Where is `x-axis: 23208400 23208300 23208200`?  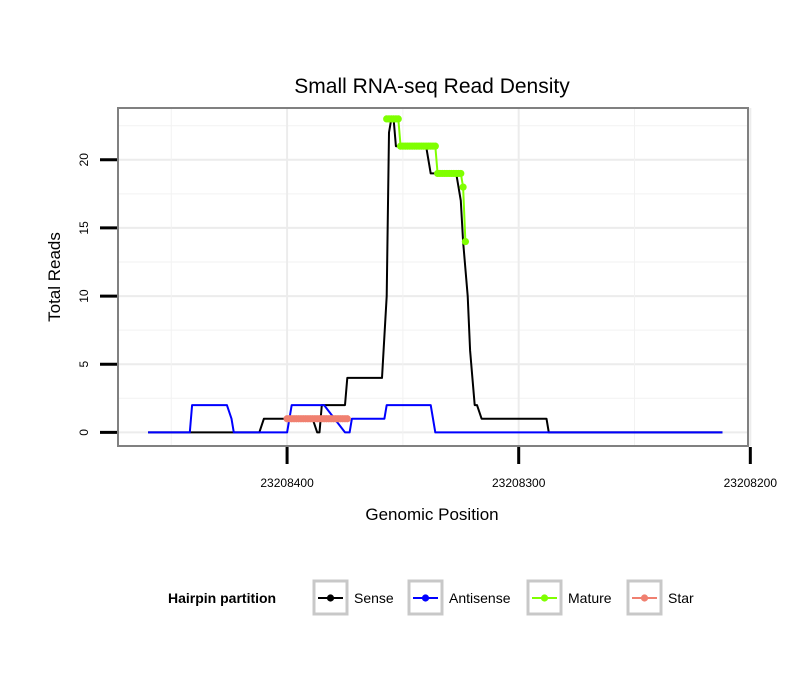
x-axis: 23208400 23208300 23208200 is located at coordinates (518, 468).